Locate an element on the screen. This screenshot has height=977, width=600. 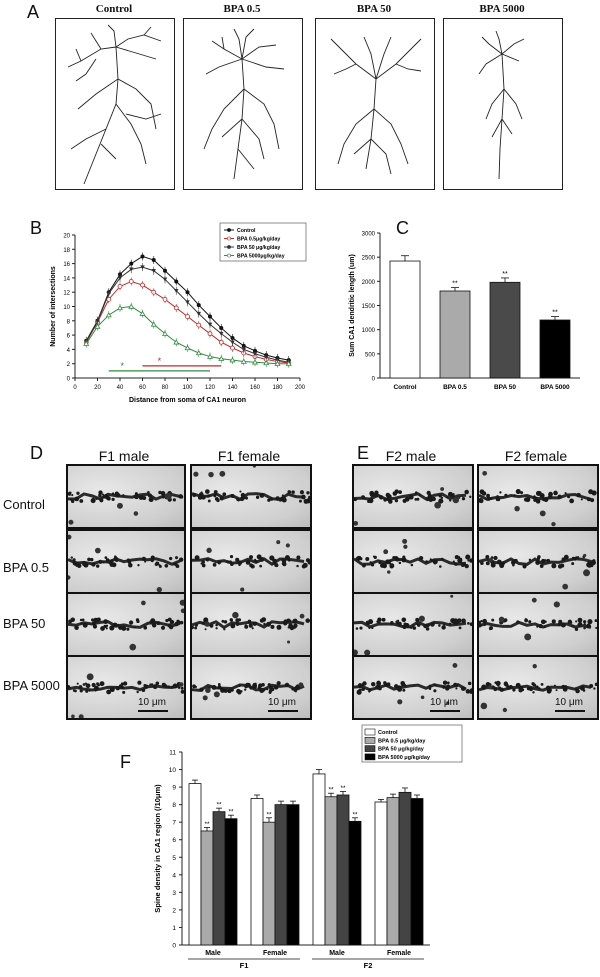
b-x-tick-label: 140 is located at coordinates (232, 388).